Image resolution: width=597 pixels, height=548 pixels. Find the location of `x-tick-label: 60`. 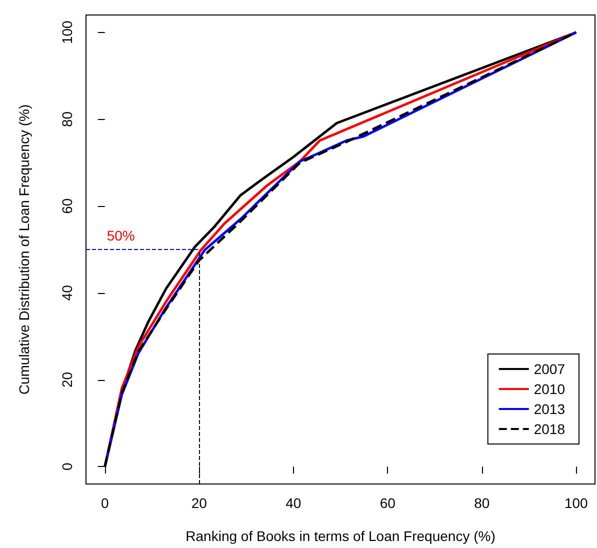

x-tick-label: 60 is located at coordinates (388, 503).